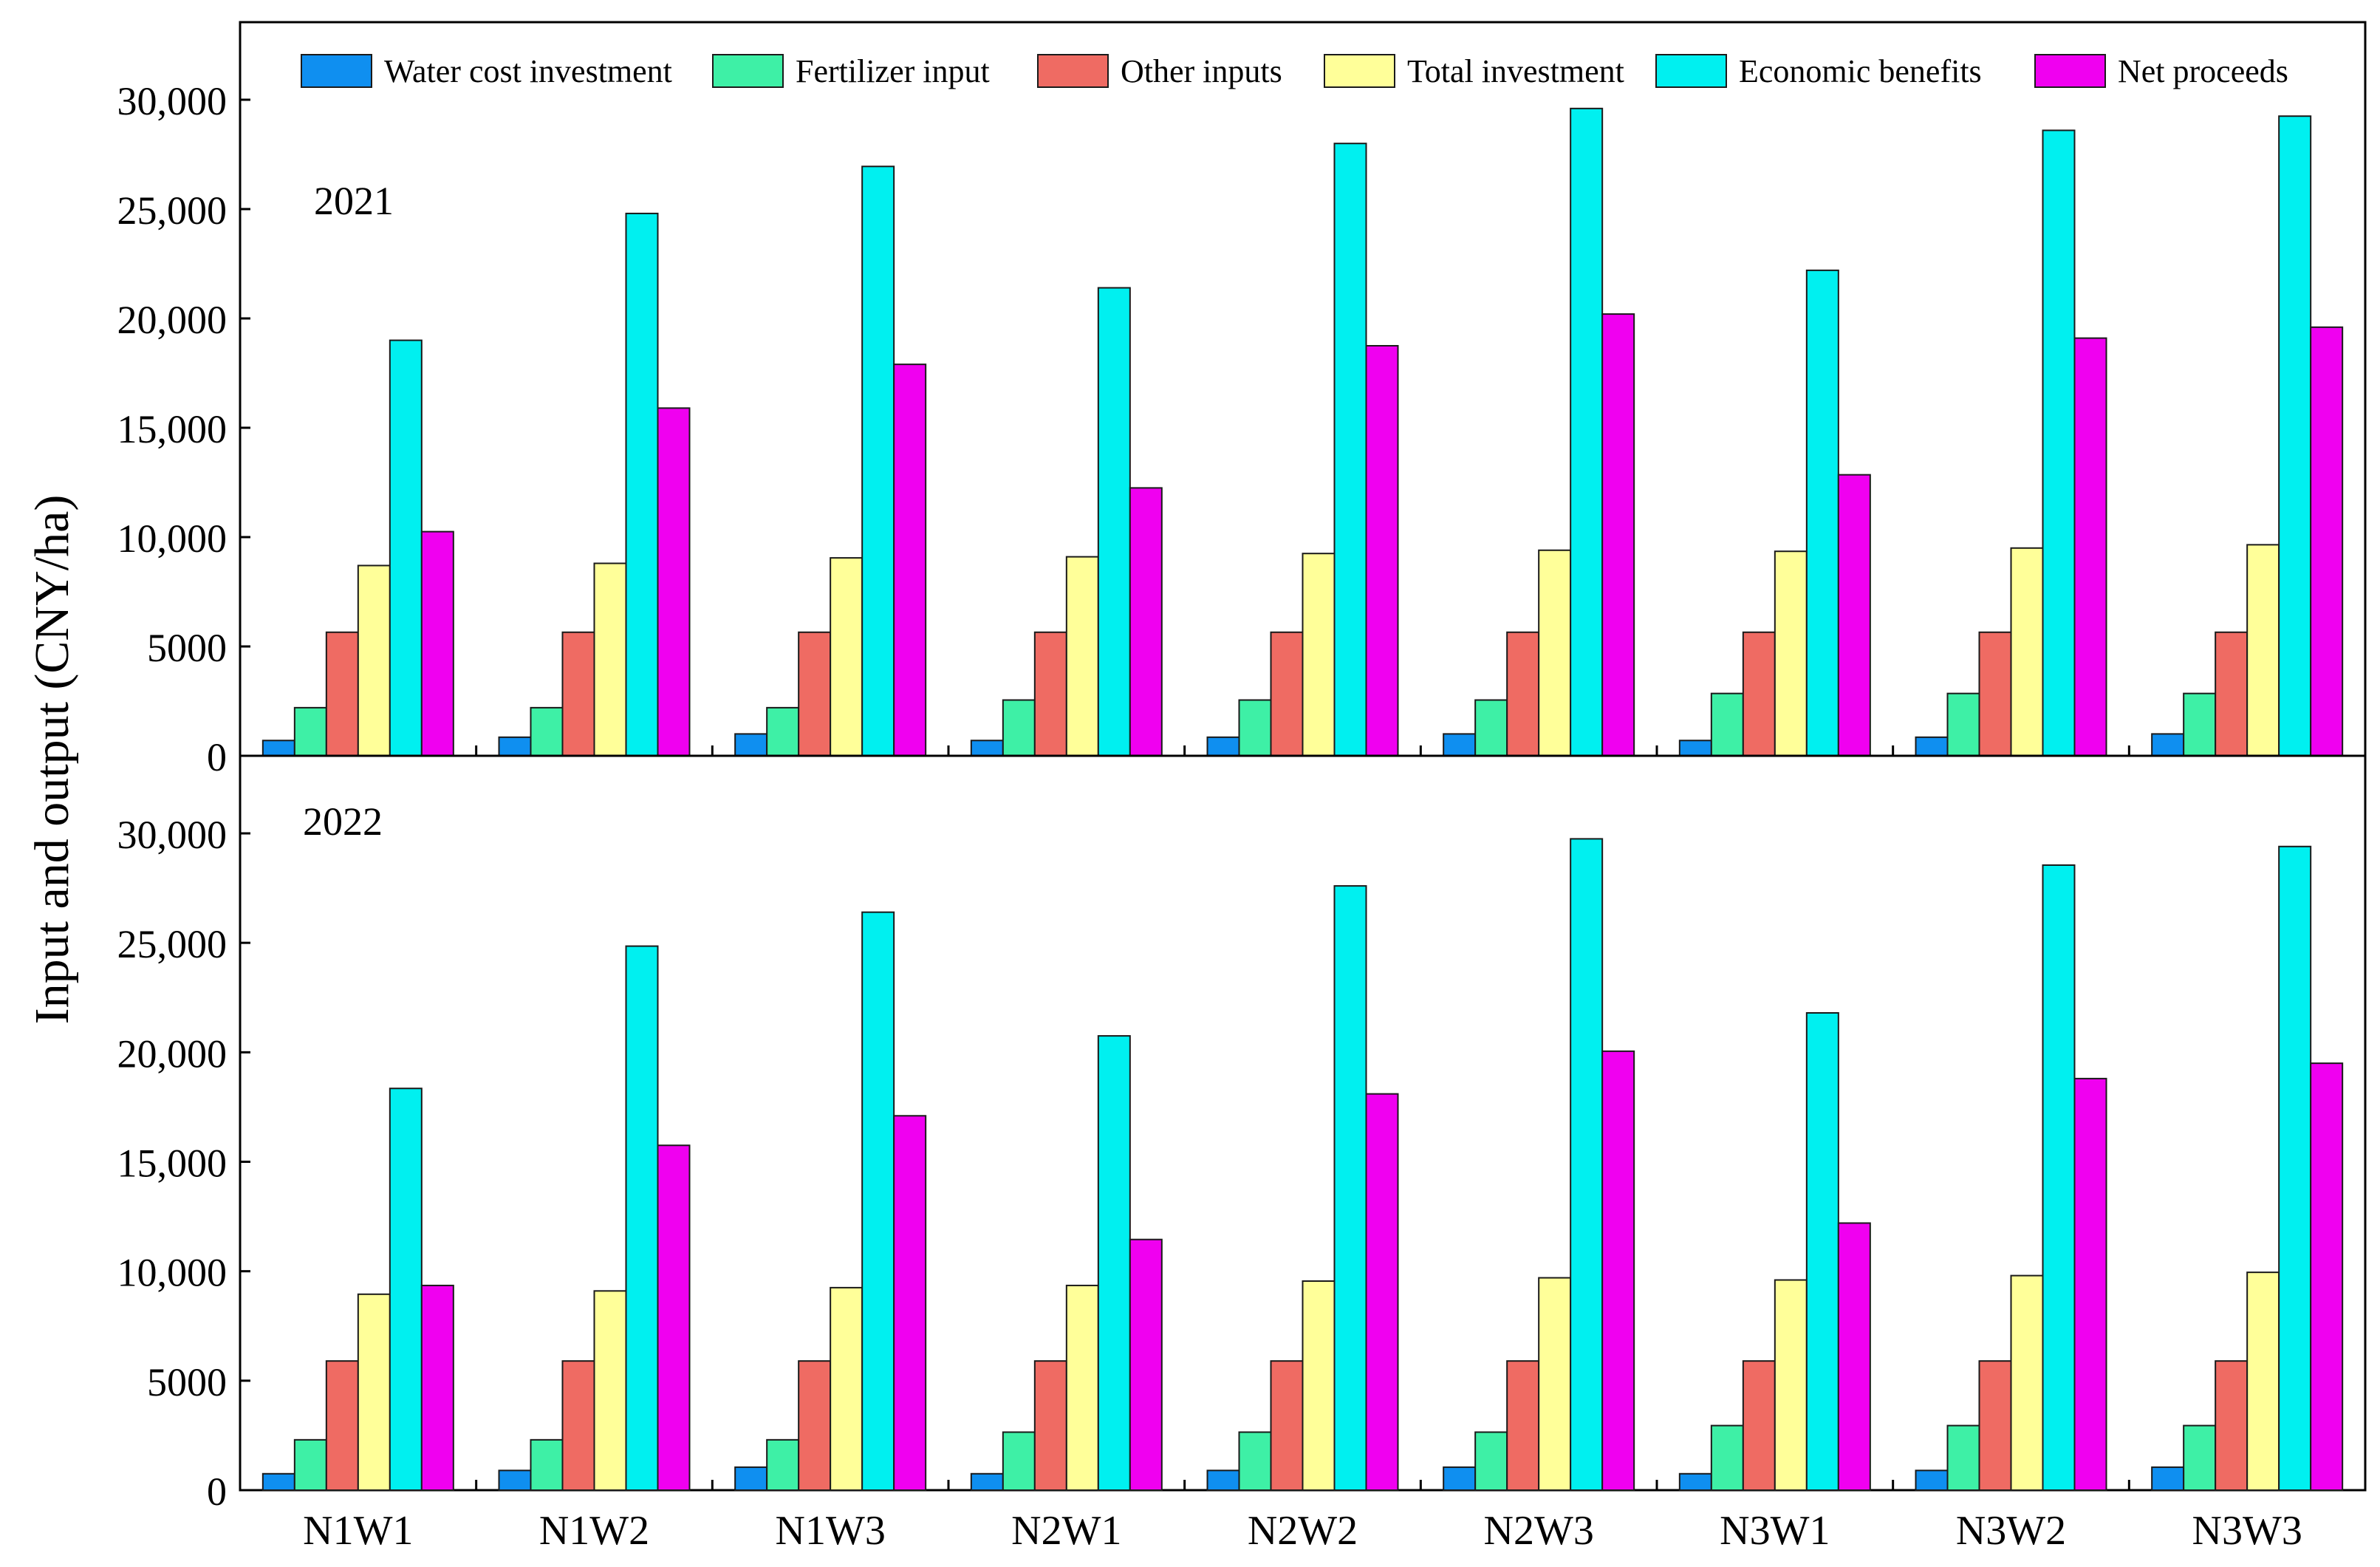 The height and width of the screenshot is (1567, 2380). I want to click on bar-2021-N3W1-economic-benefits, so click(1822, 513).